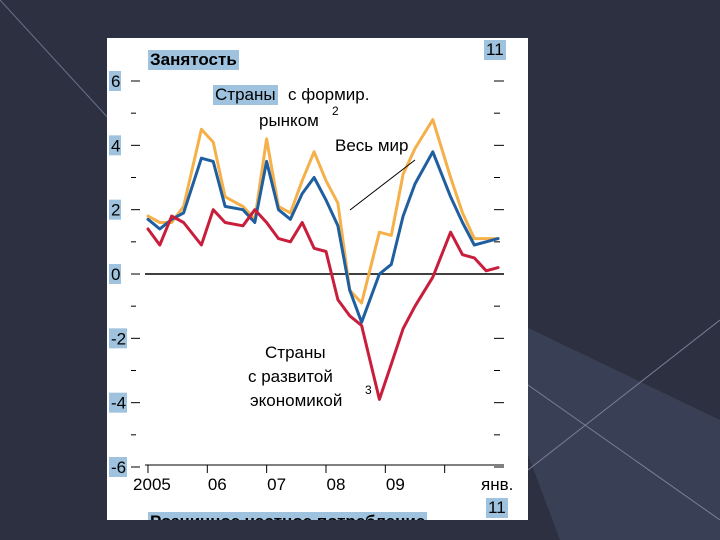 Image resolution: width=720 pixels, height=540 pixels. Describe the element at coordinates (193, 60) in the screenshot. I see `chart-title: Занятость` at that location.